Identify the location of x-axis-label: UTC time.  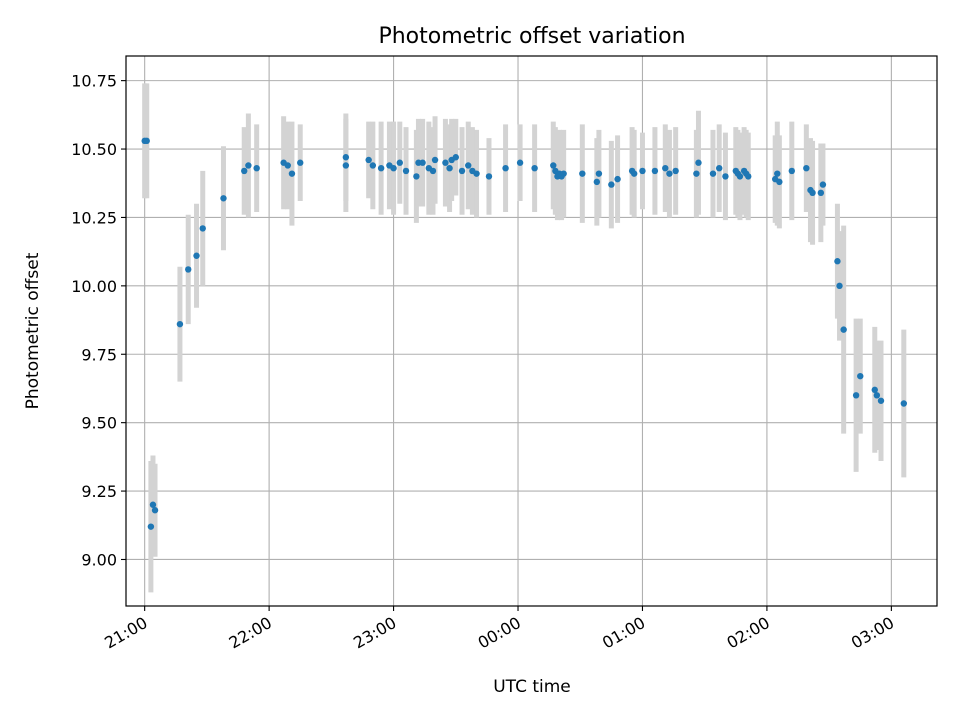
(532, 687).